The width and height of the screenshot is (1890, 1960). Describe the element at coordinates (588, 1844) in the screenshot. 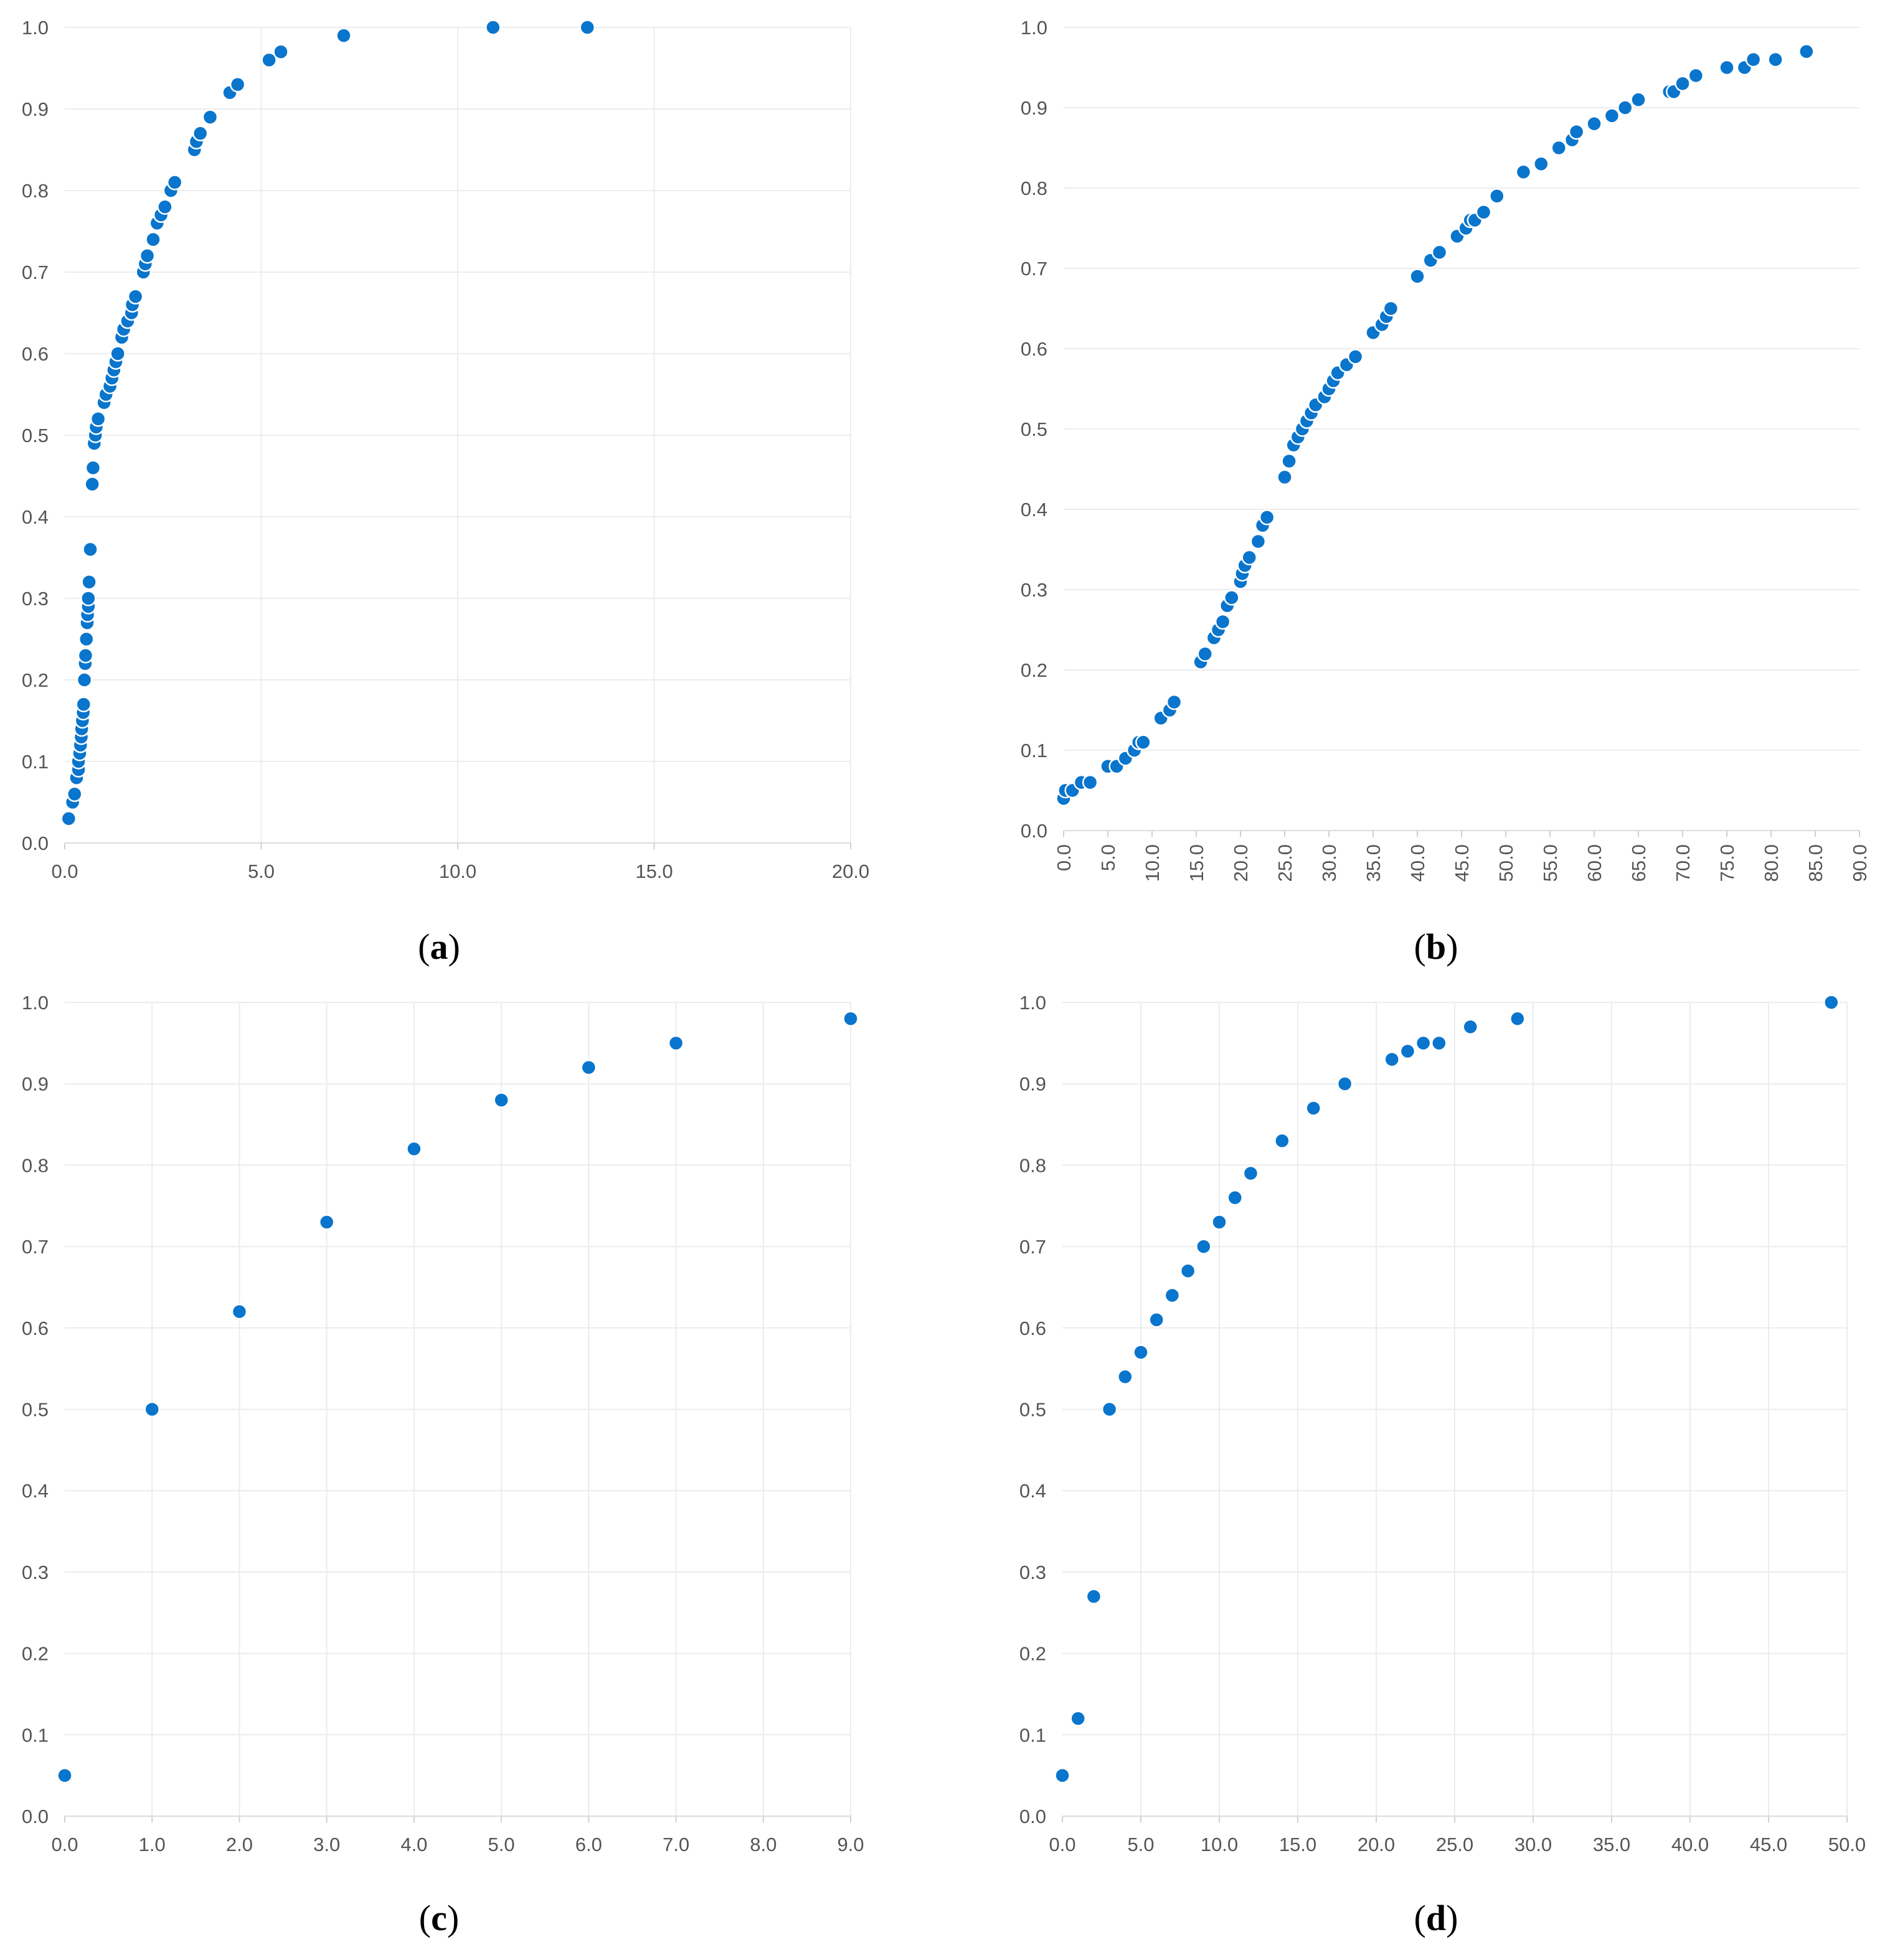

I see `x-tick-label: 6.0` at that location.